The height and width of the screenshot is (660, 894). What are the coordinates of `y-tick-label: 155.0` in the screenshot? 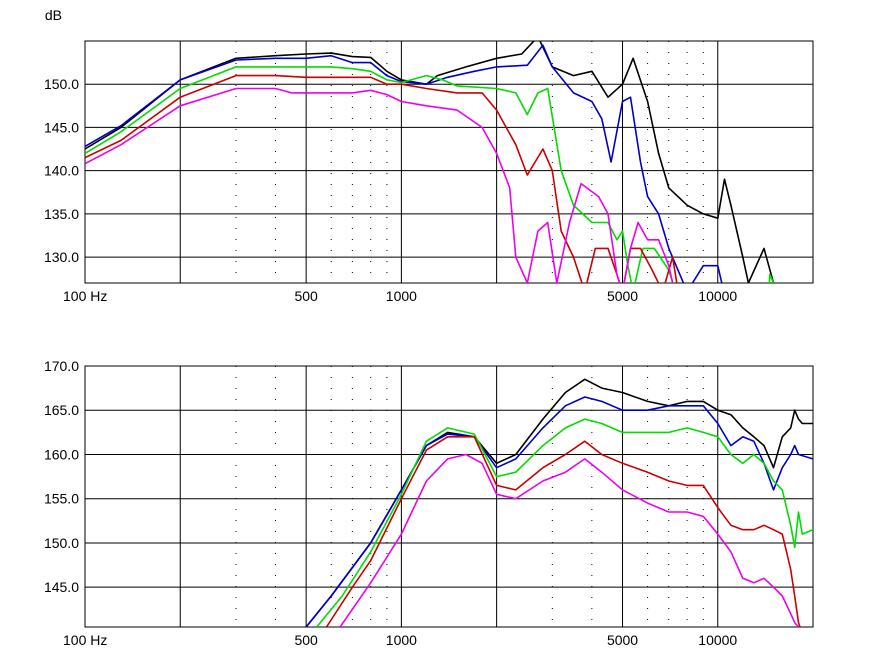 It's located at (61, 499).